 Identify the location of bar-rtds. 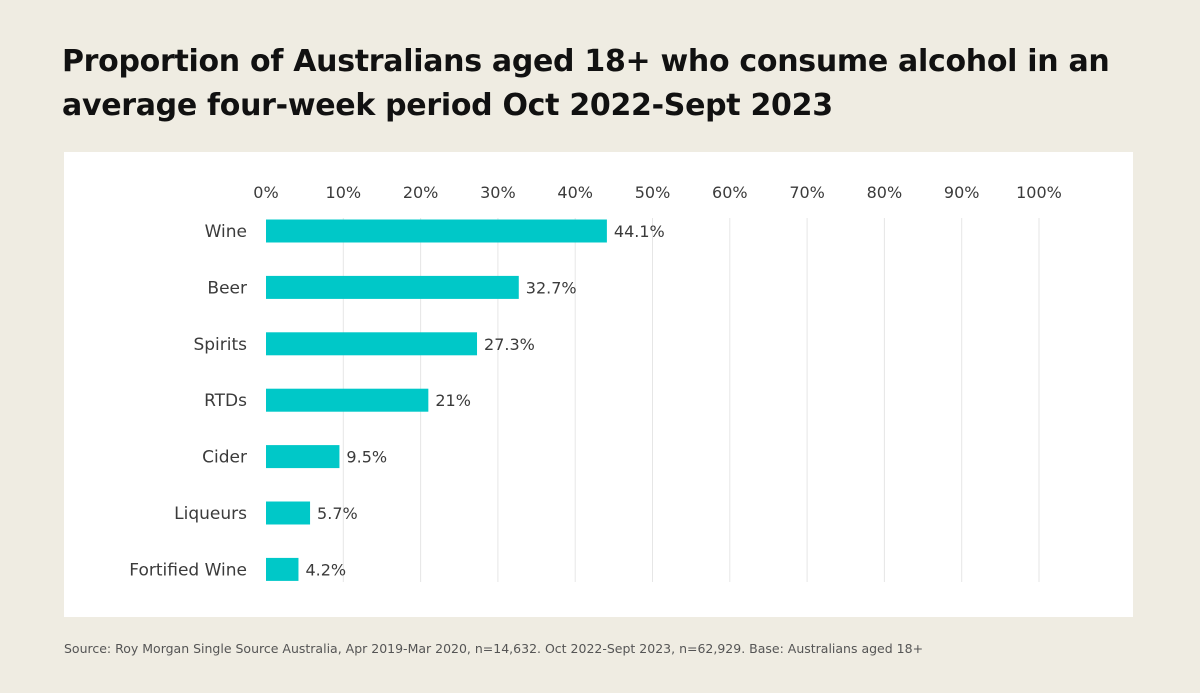
(347, 400).